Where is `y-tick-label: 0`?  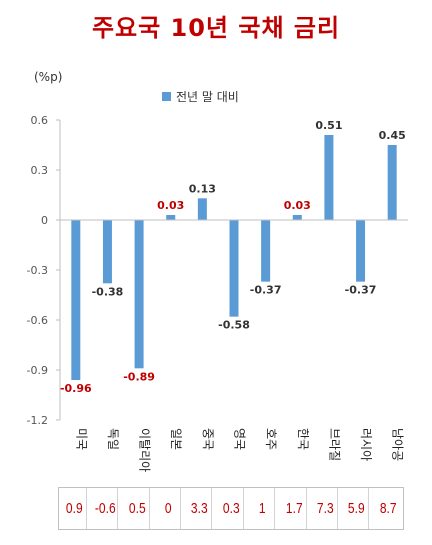
y-tick-label: 0 is located at coordinates (44, 220).